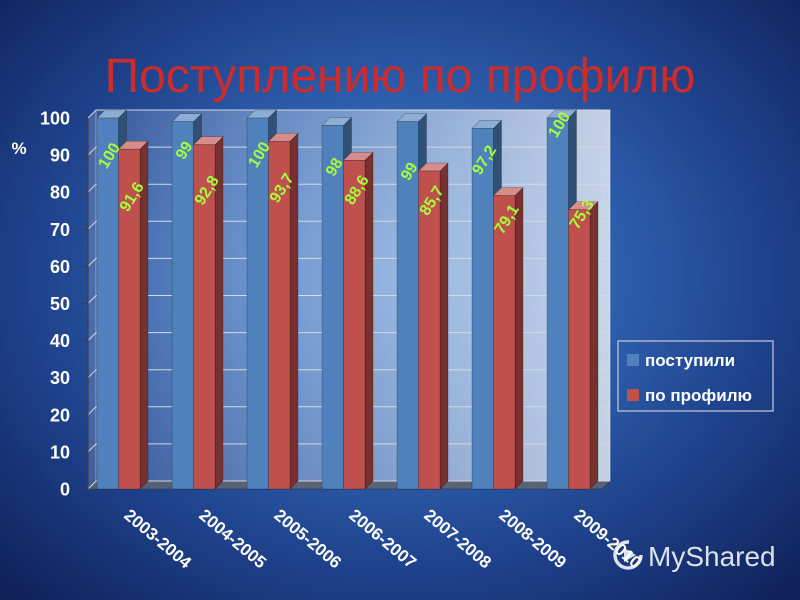 Image resolution: width=800 pixels, height=600 pixels. What do you see at coordinates (60, 156) in the screenshot?
I see `y-tick-label: 90` at bounding box center [60, 156].